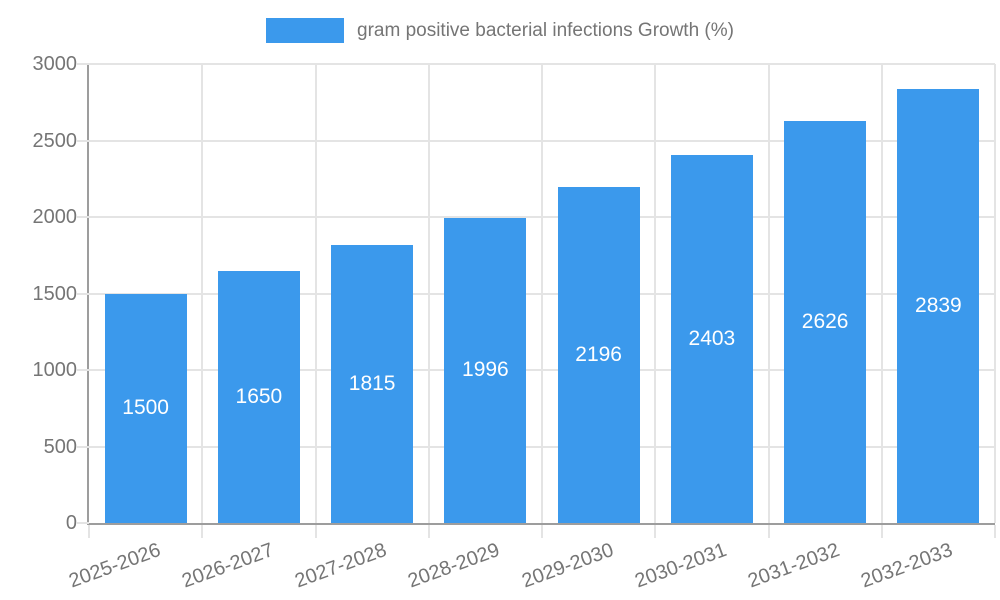 Image resolution: width=1000 pixels, height=600 pixels. Describe the element at coordinates (55, 370) in the screenshot. I see `y-tick-label: 1000` at that location.